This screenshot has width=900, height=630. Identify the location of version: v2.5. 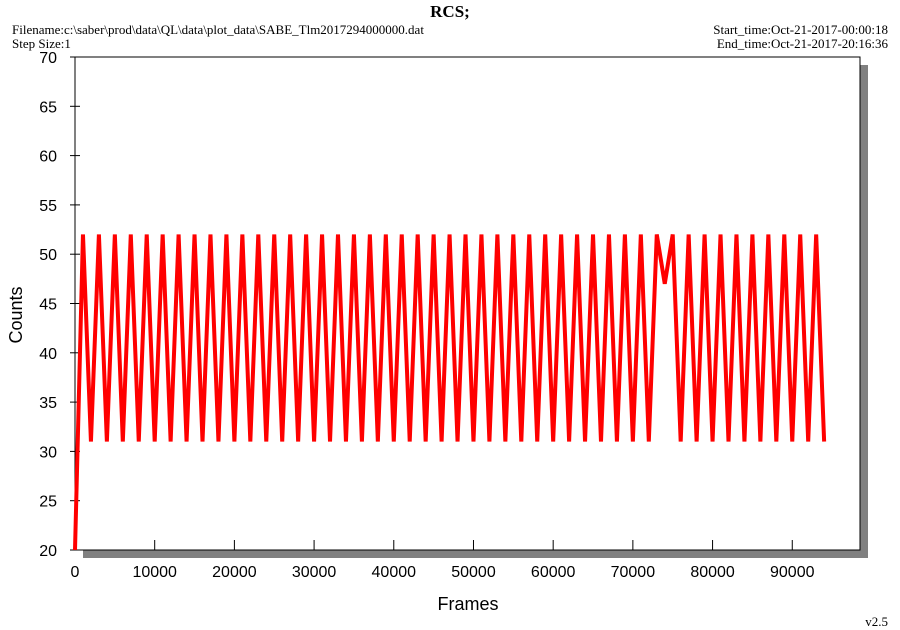
(876, 621).